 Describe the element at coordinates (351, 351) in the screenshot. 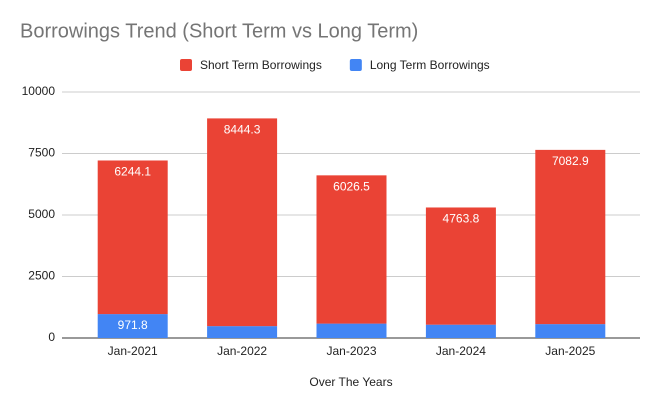

I see `x-tick-label: Jan-2023` at that location.